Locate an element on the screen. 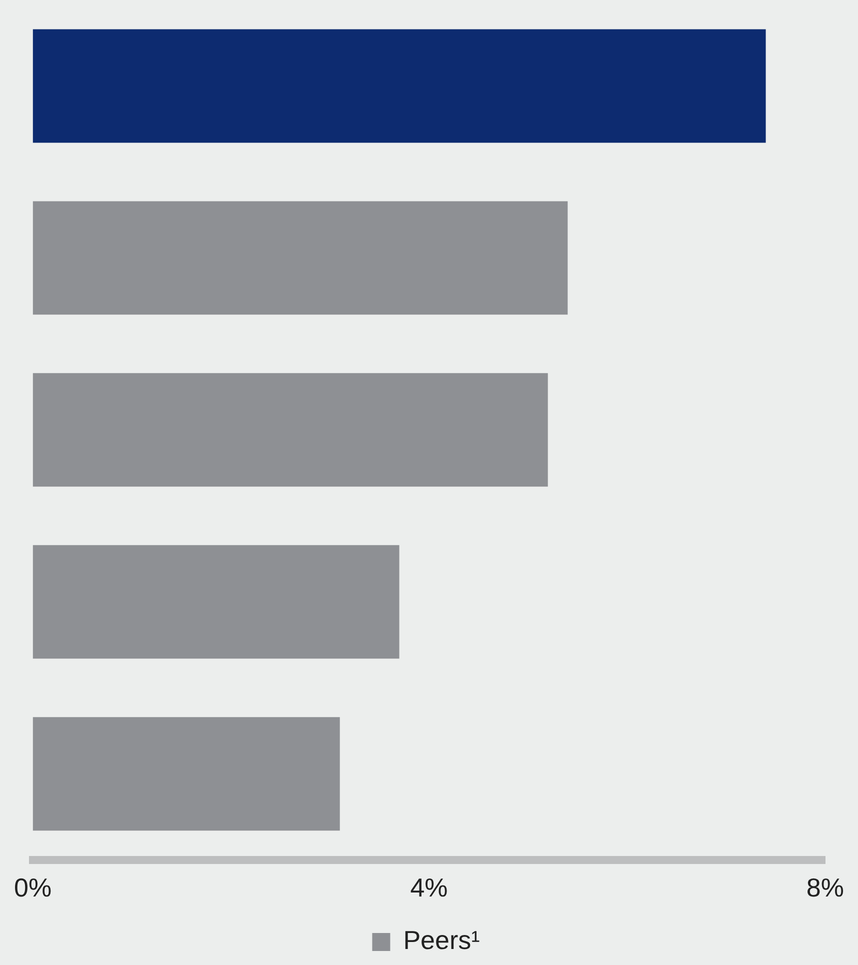 The width and height of the screenshot is (858, 965). x-tick-label: 4% is located at coordinates (429, 887).